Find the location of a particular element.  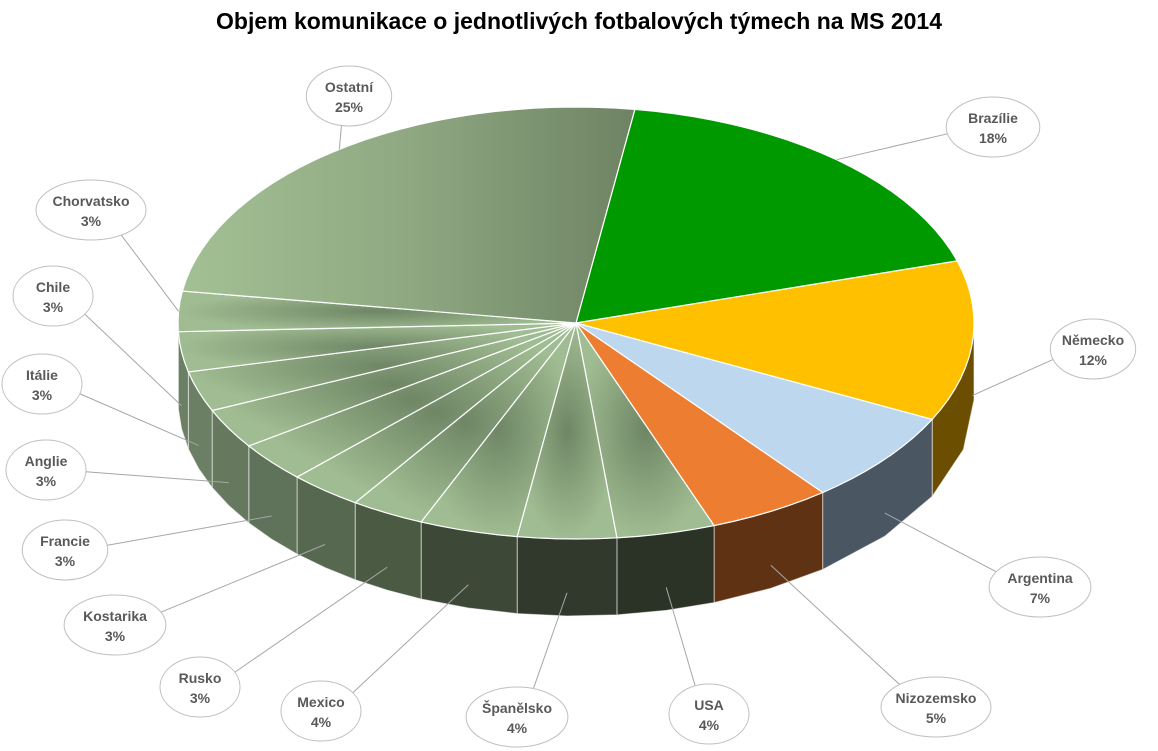

data-label-name: Španělsko is located at coordinates (517, 707).